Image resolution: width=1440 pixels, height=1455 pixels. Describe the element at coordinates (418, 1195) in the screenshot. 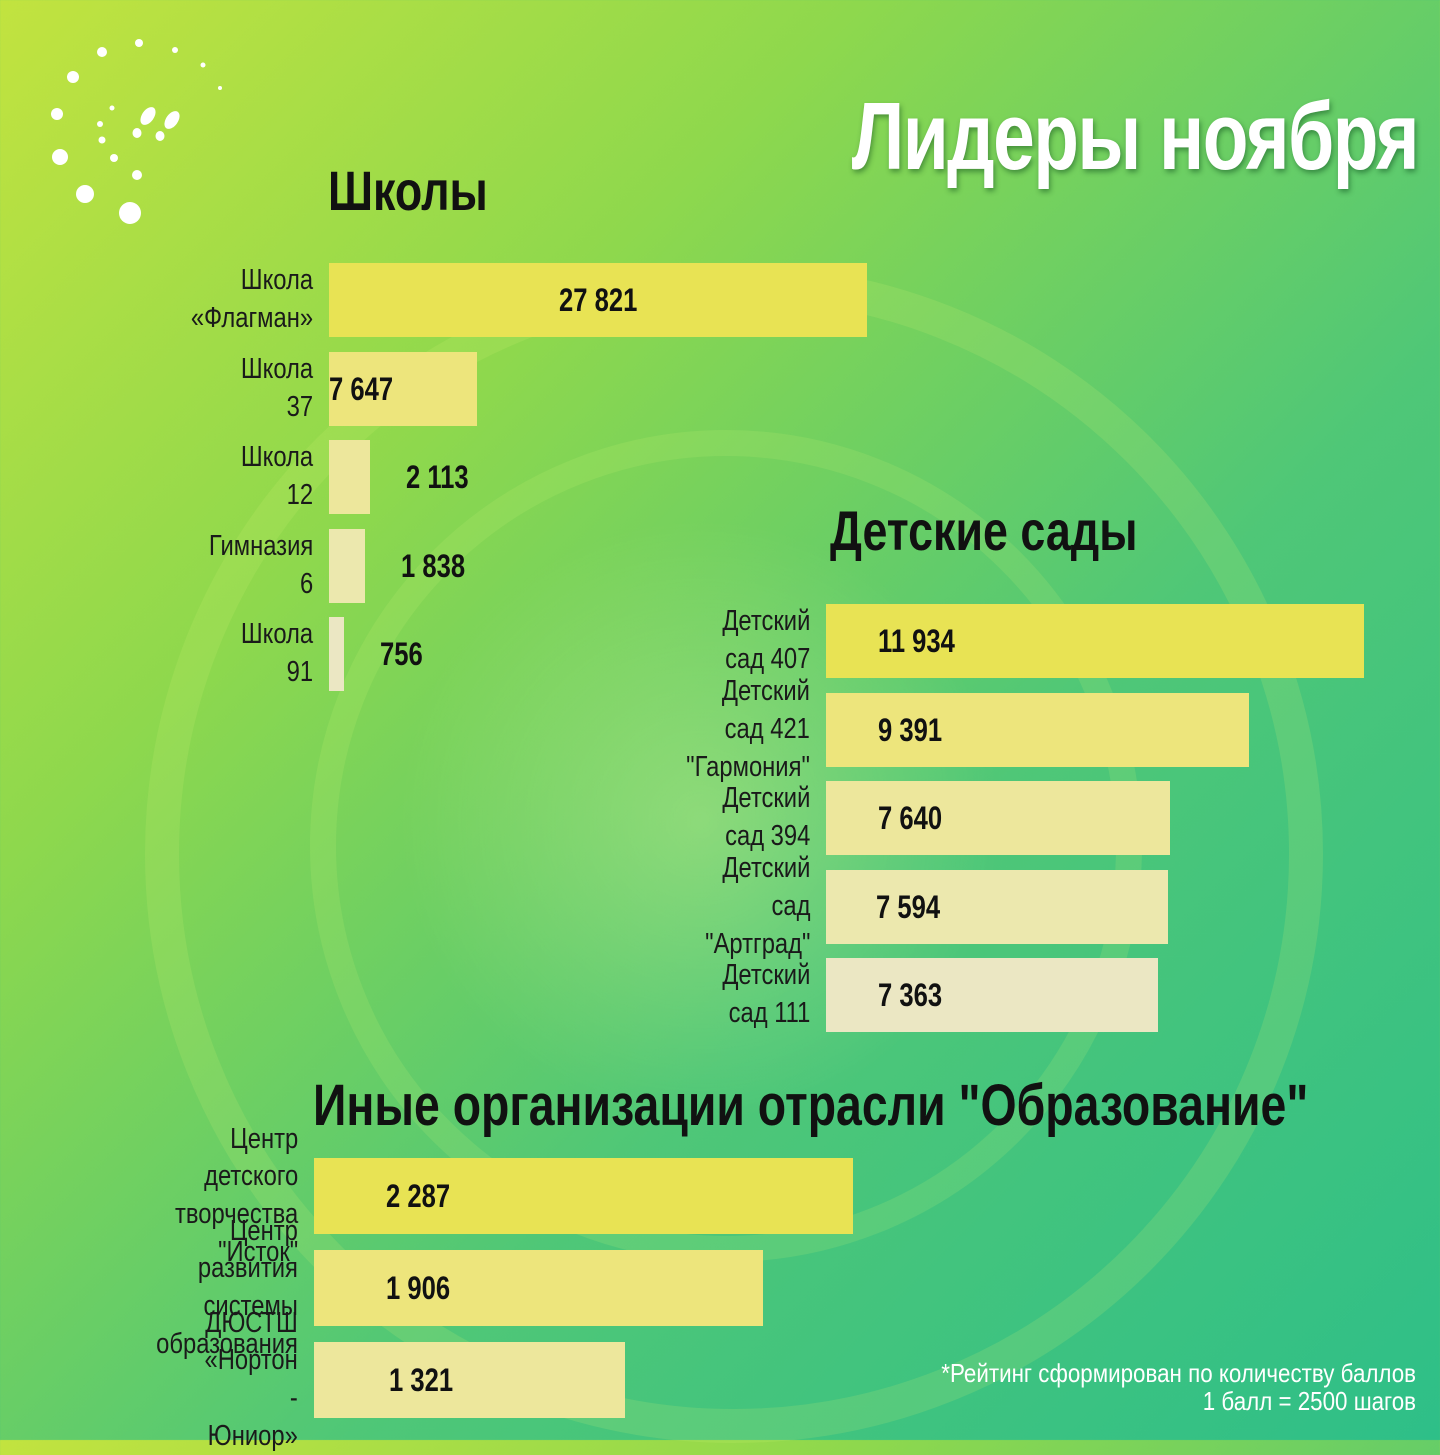

I see `value-label: 2 287` at that location.